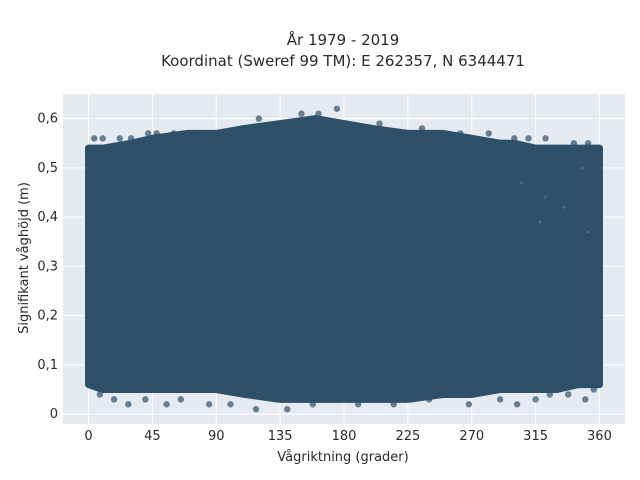  I want to click on x-tick-label: 315, so click(535, 436).